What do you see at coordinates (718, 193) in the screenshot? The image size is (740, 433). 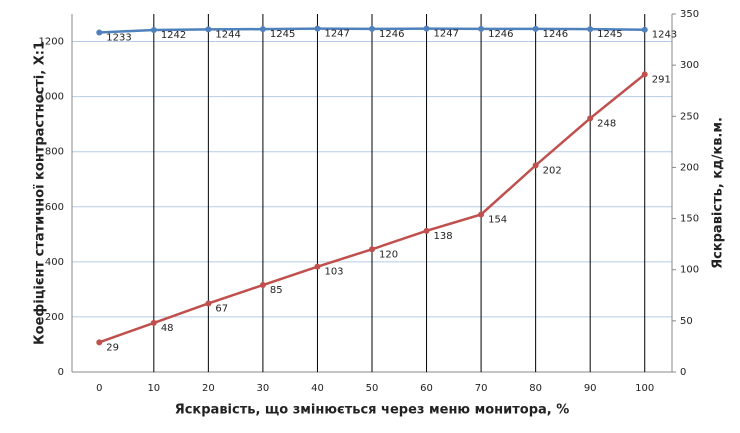 I see `y2-axis-title: Яскравість, кд/кв.м.` at bounding box center [718, 193].